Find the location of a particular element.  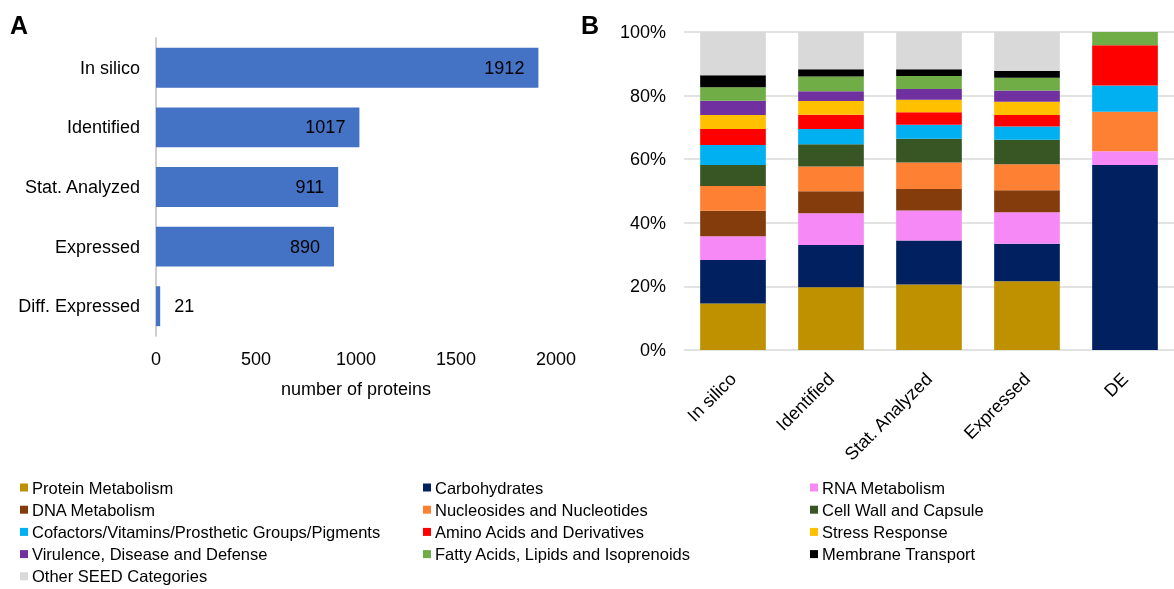

data-label: 911 is located at coordinates (310, 187).